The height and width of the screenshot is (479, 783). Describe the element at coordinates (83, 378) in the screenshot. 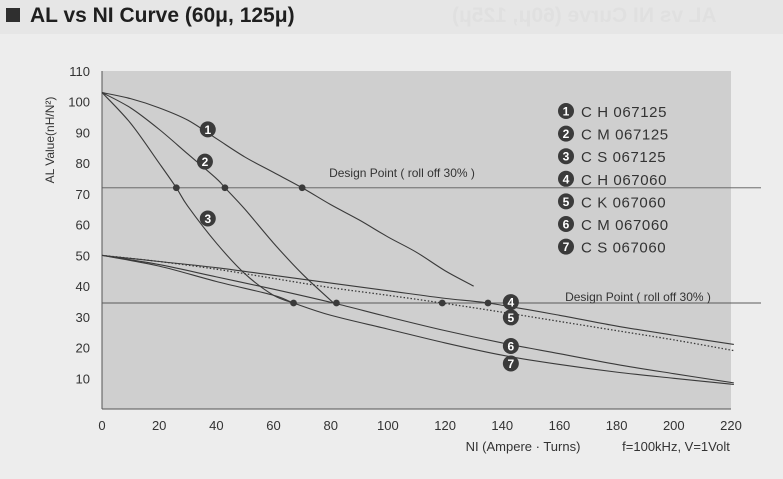

I see `y-tick-label: 10` at that location.